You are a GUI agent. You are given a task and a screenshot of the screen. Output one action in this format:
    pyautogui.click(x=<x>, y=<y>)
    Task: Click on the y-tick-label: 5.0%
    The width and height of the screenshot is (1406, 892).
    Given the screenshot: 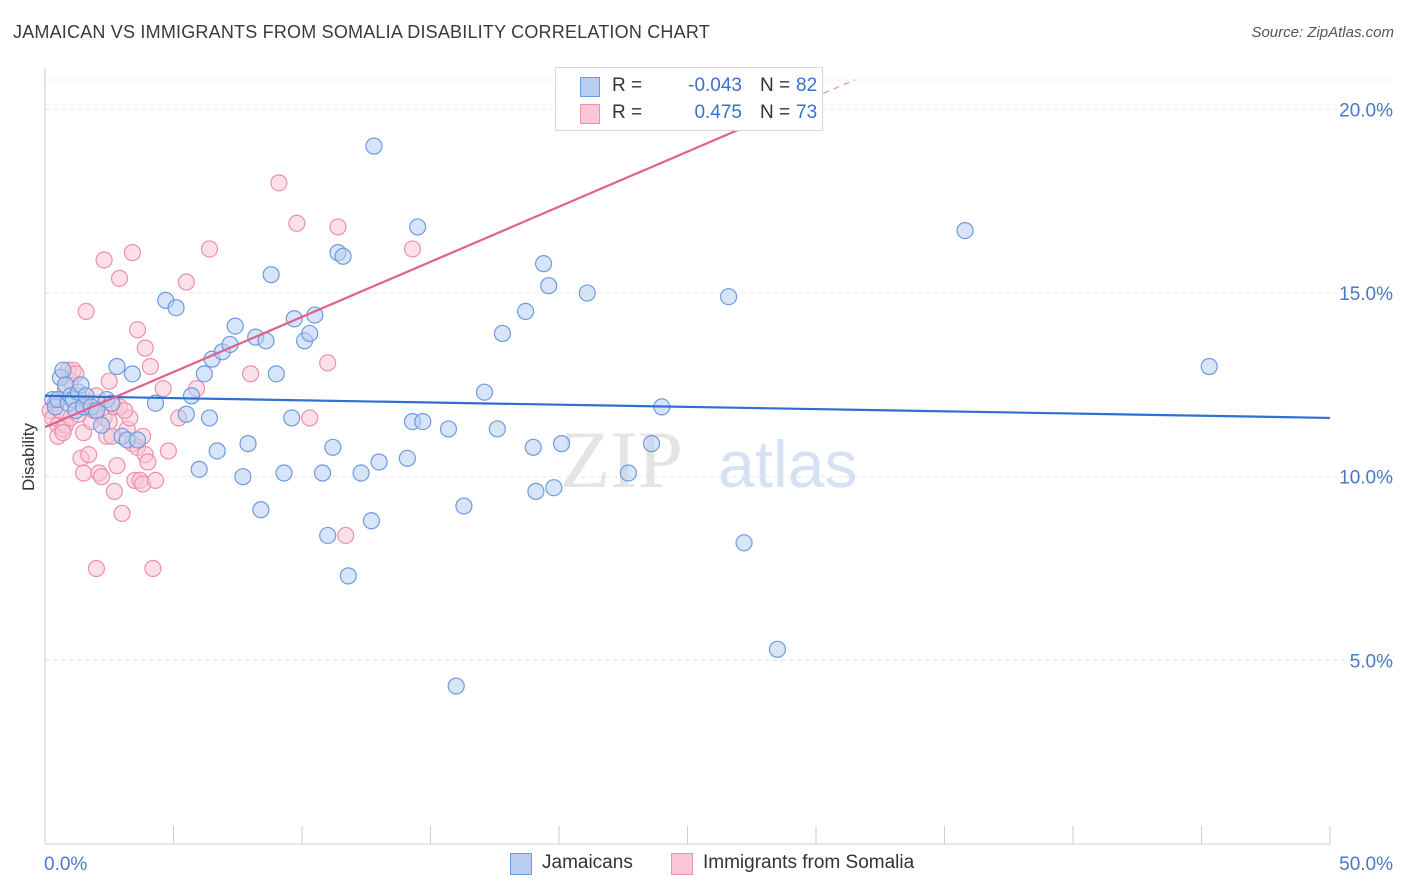 What is the action you would take?
    pyautogui.click(x=1371, y=661)
    